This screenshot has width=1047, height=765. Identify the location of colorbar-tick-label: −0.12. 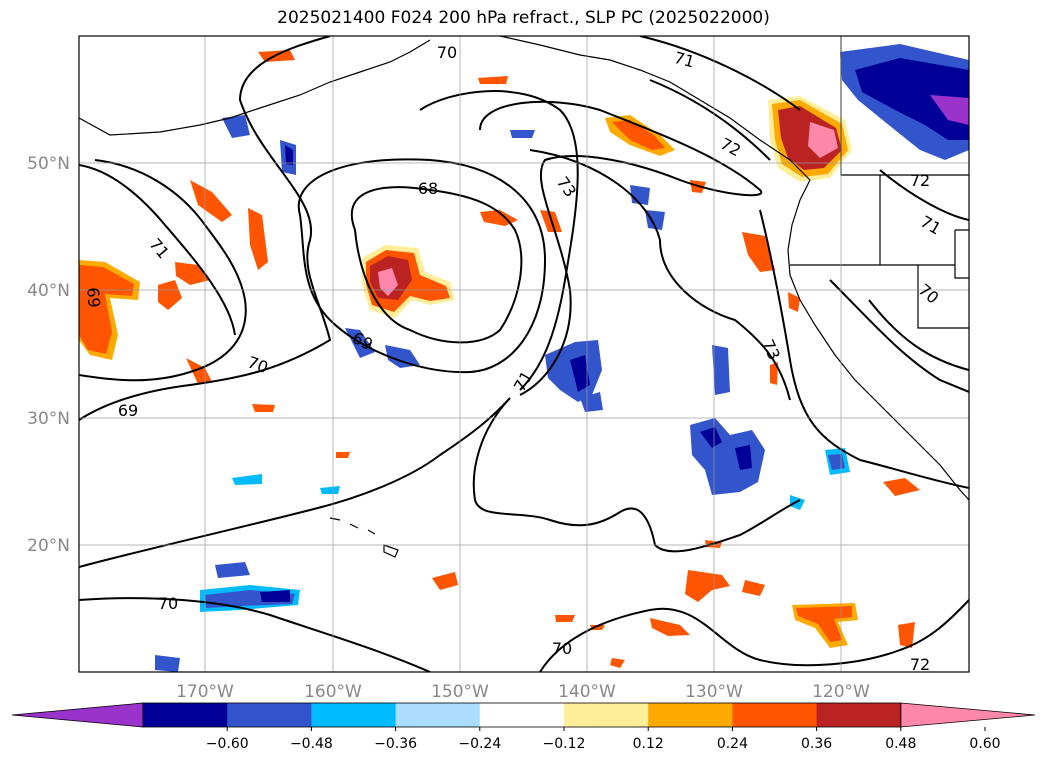
(564, 744).